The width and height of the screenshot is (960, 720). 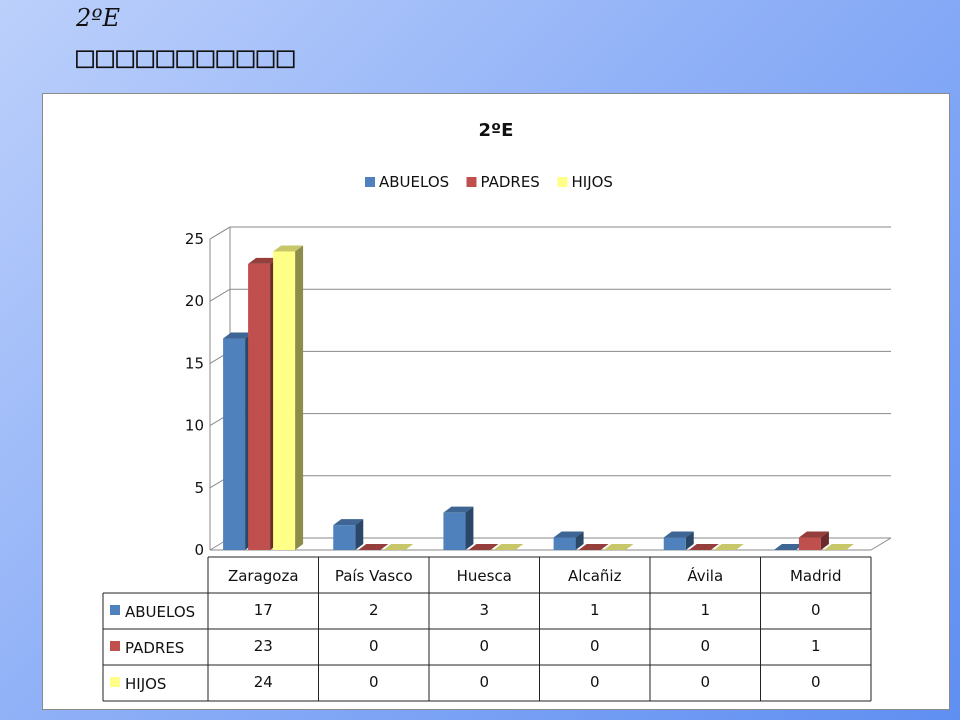 I want to click on bar-abuelos-2-side, so click(x=469, y=528).